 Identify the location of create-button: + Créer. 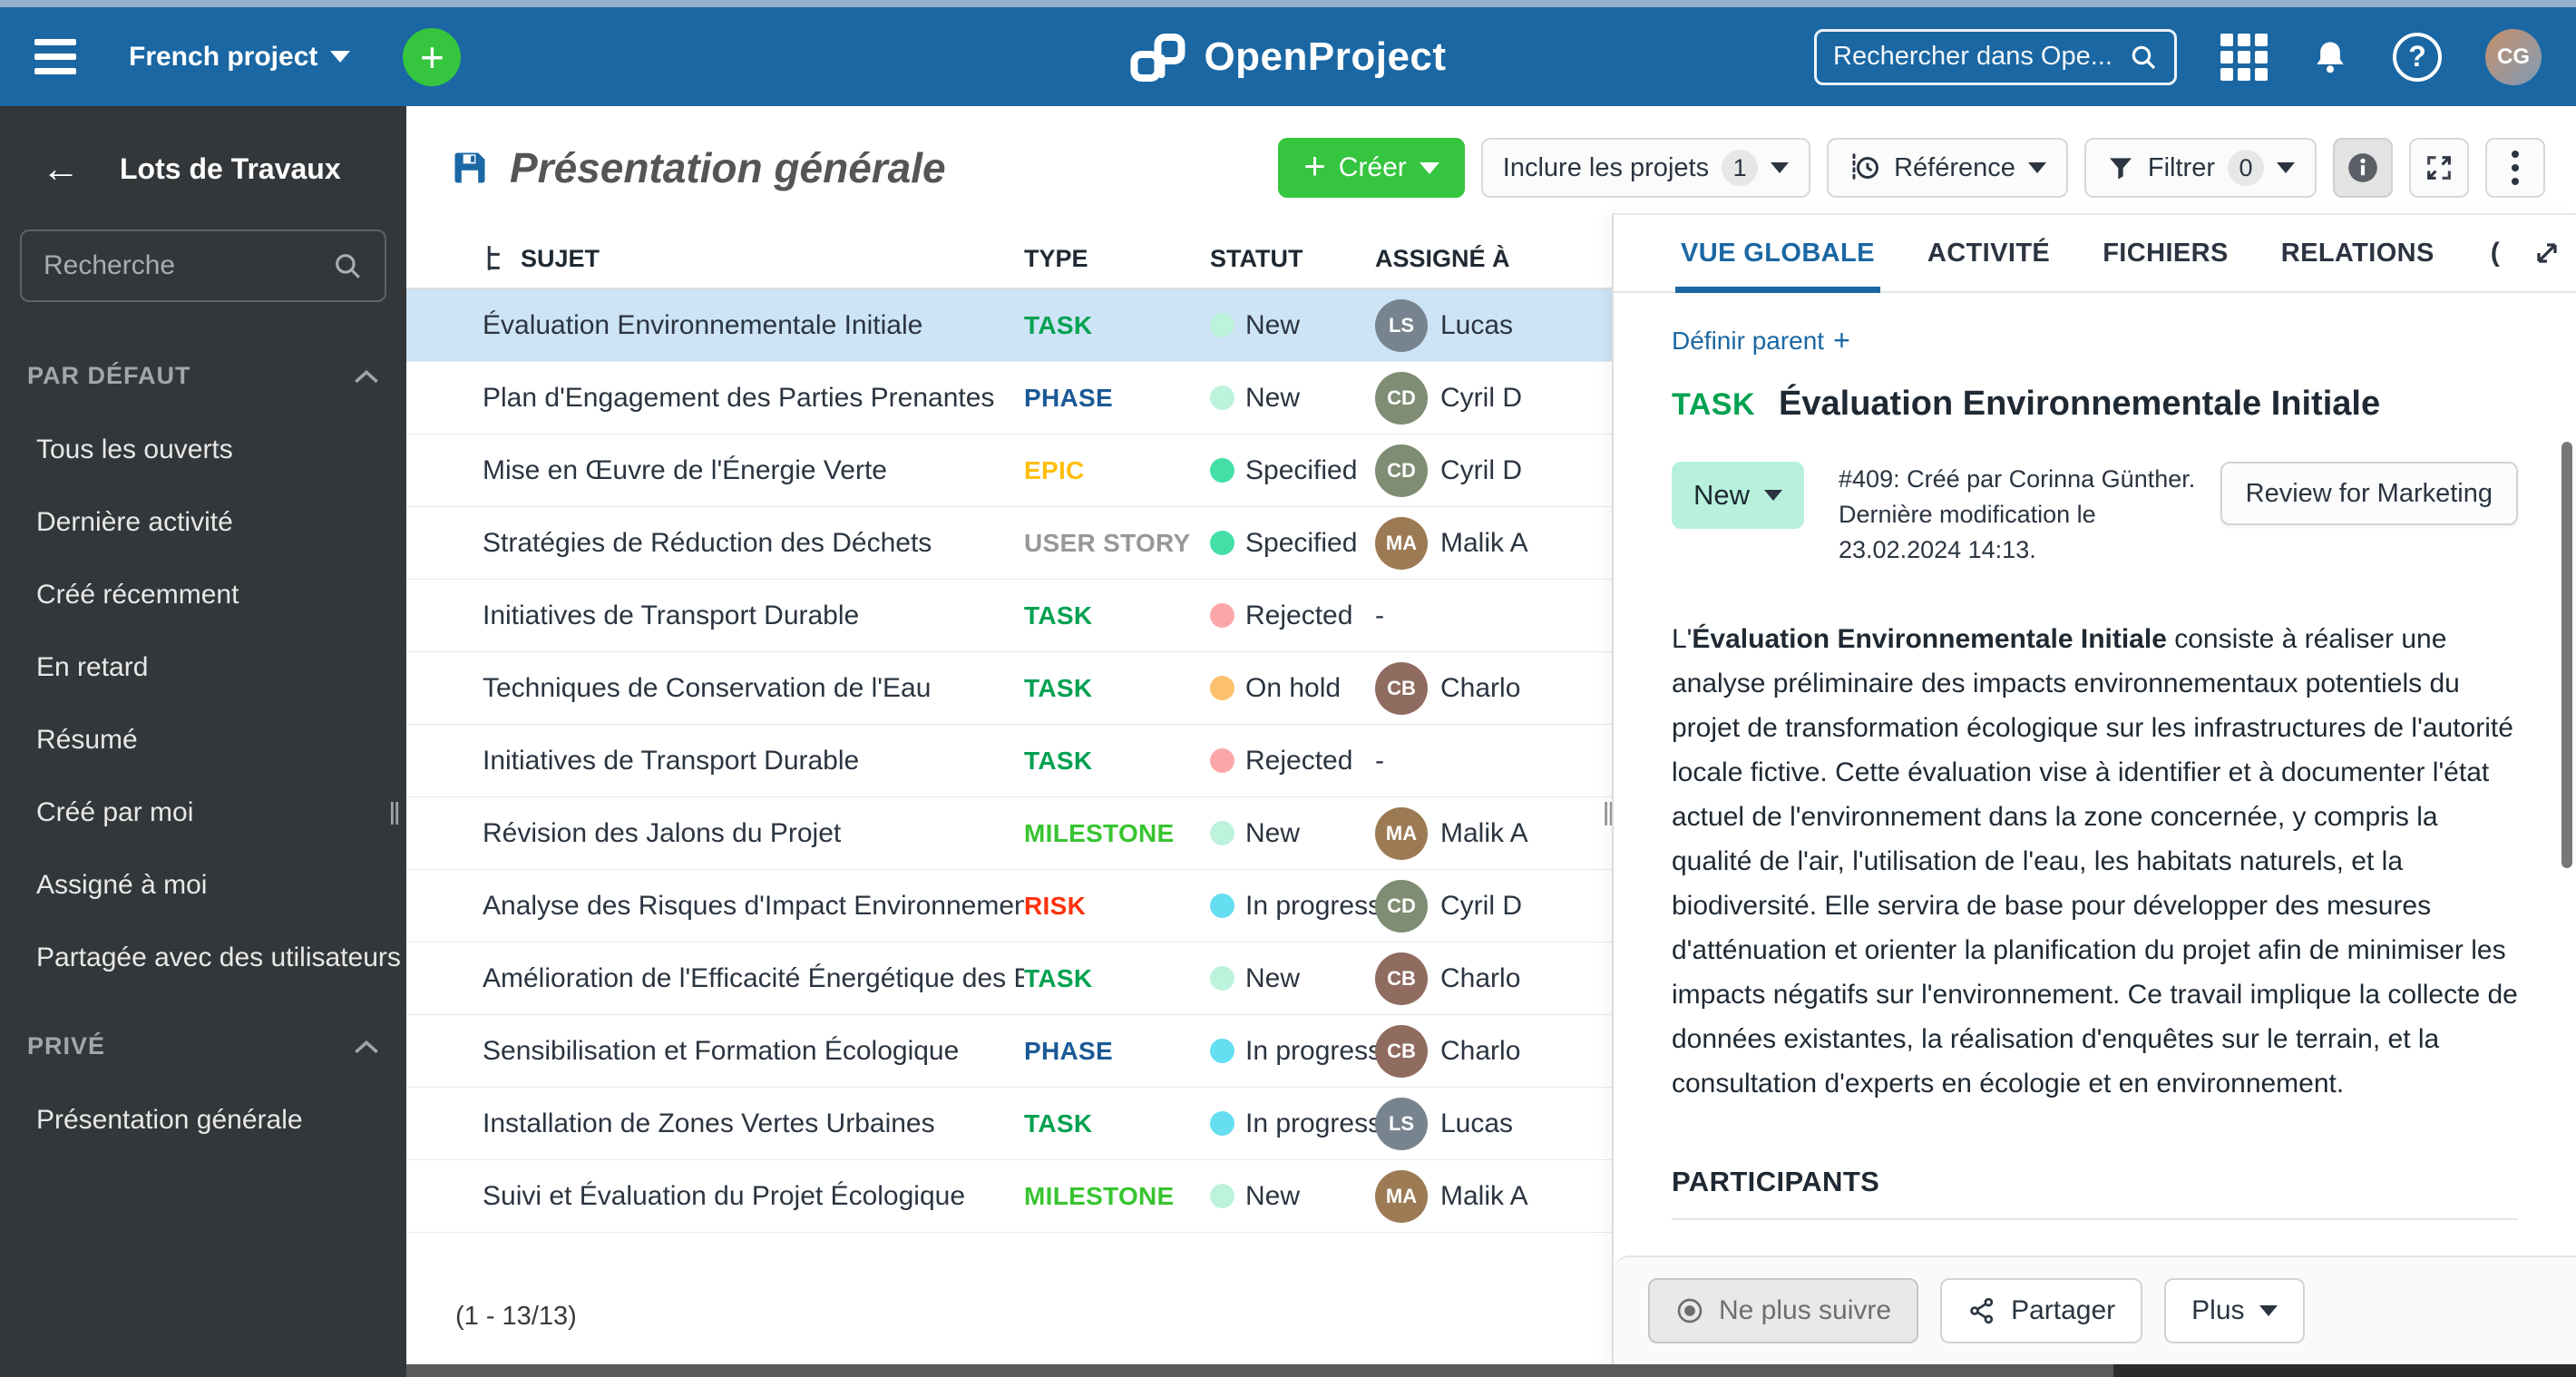
(1371, 168).